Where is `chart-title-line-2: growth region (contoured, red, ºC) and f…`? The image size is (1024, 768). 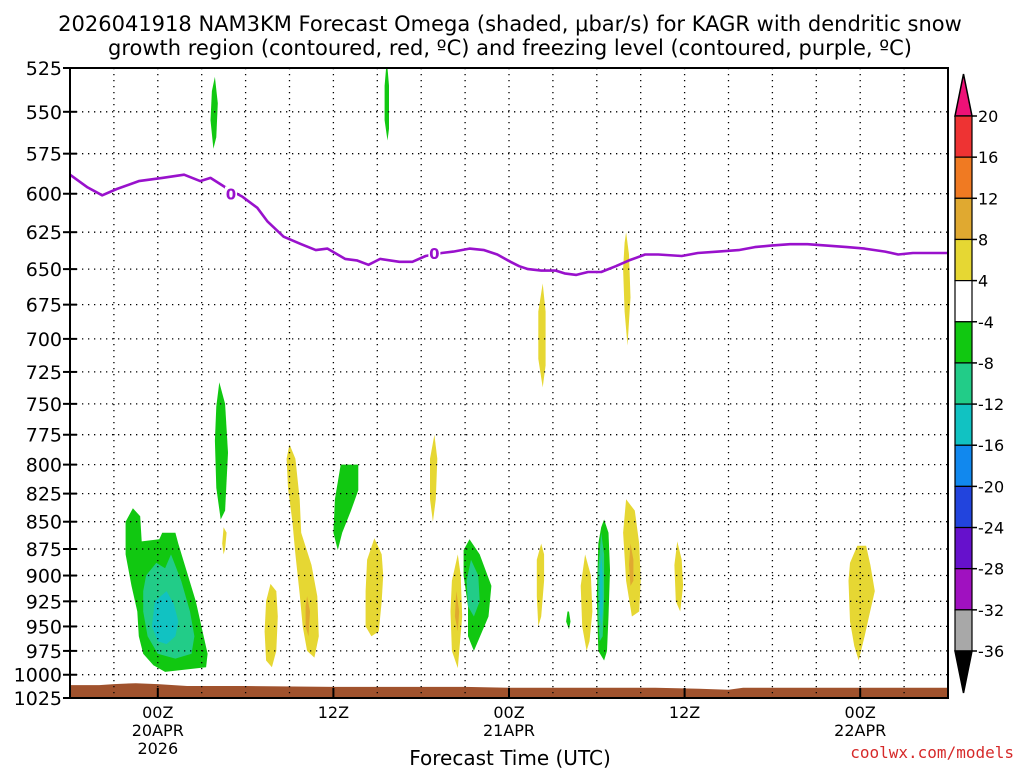 chart-title-line-2: growth region (contoured, red, ºC) and f… is located at coordinates (510, 48).